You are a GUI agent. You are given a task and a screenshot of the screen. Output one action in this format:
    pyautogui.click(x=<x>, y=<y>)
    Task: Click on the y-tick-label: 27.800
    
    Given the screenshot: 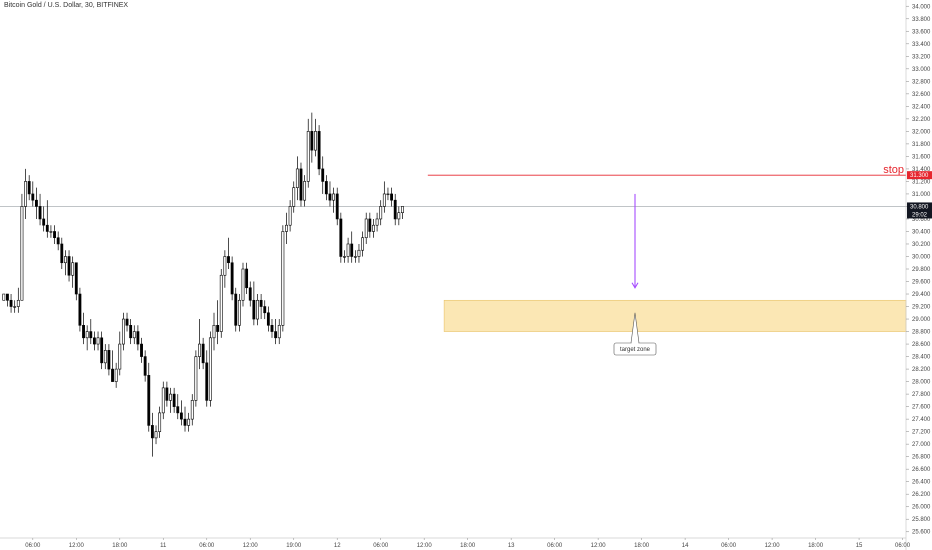 What is the action you would take?
    pyautogui.click(x=921, y=395)
    